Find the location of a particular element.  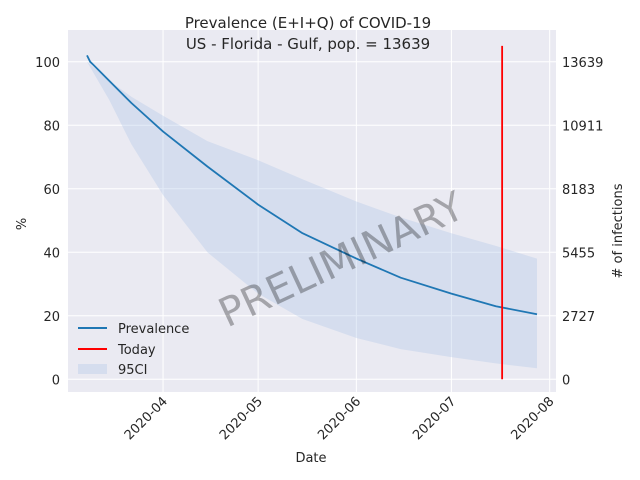

legend-label-prevalence: Prevalence is located at coordinates (153, 329).